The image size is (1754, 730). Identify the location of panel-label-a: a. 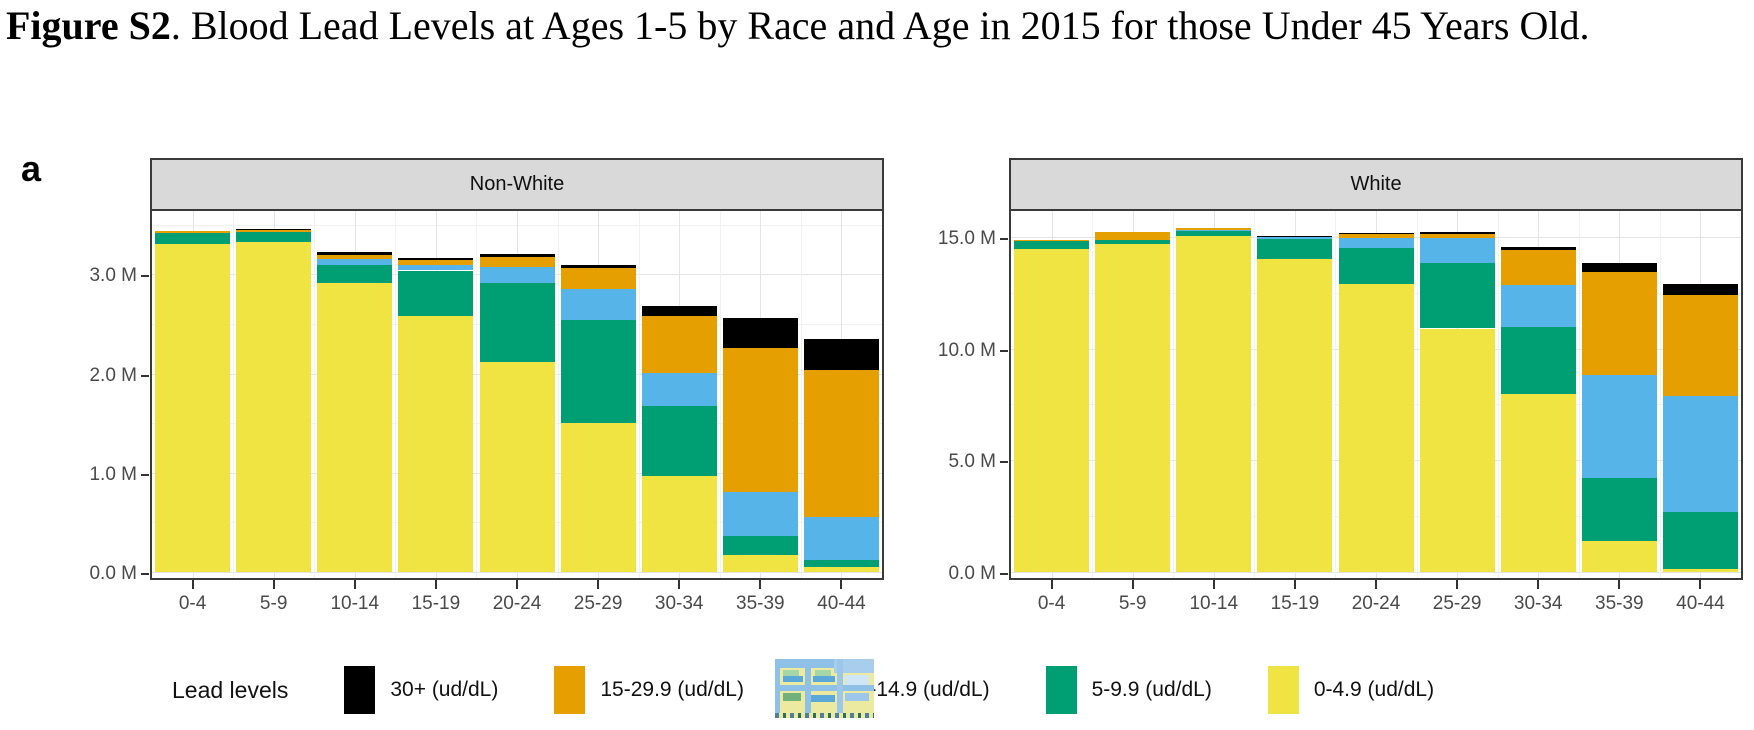
(31, 168).